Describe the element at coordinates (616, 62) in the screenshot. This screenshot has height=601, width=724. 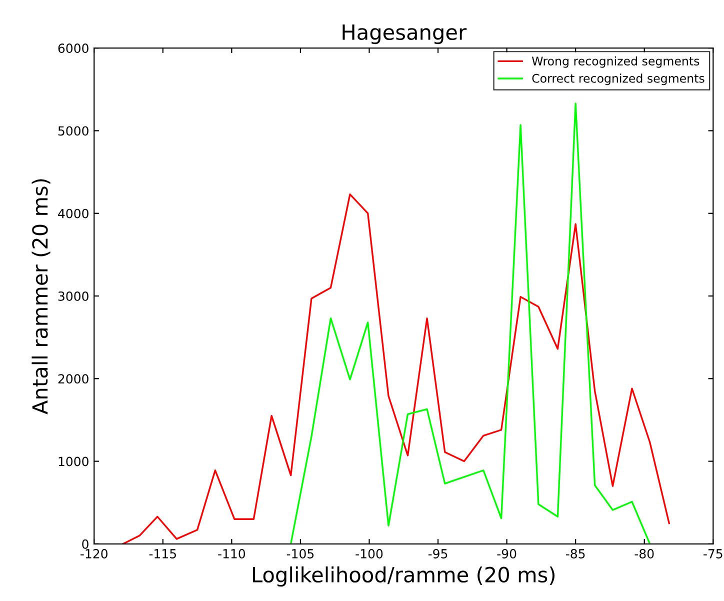
I see `legend-label: Wrong recognized segments` at that location.